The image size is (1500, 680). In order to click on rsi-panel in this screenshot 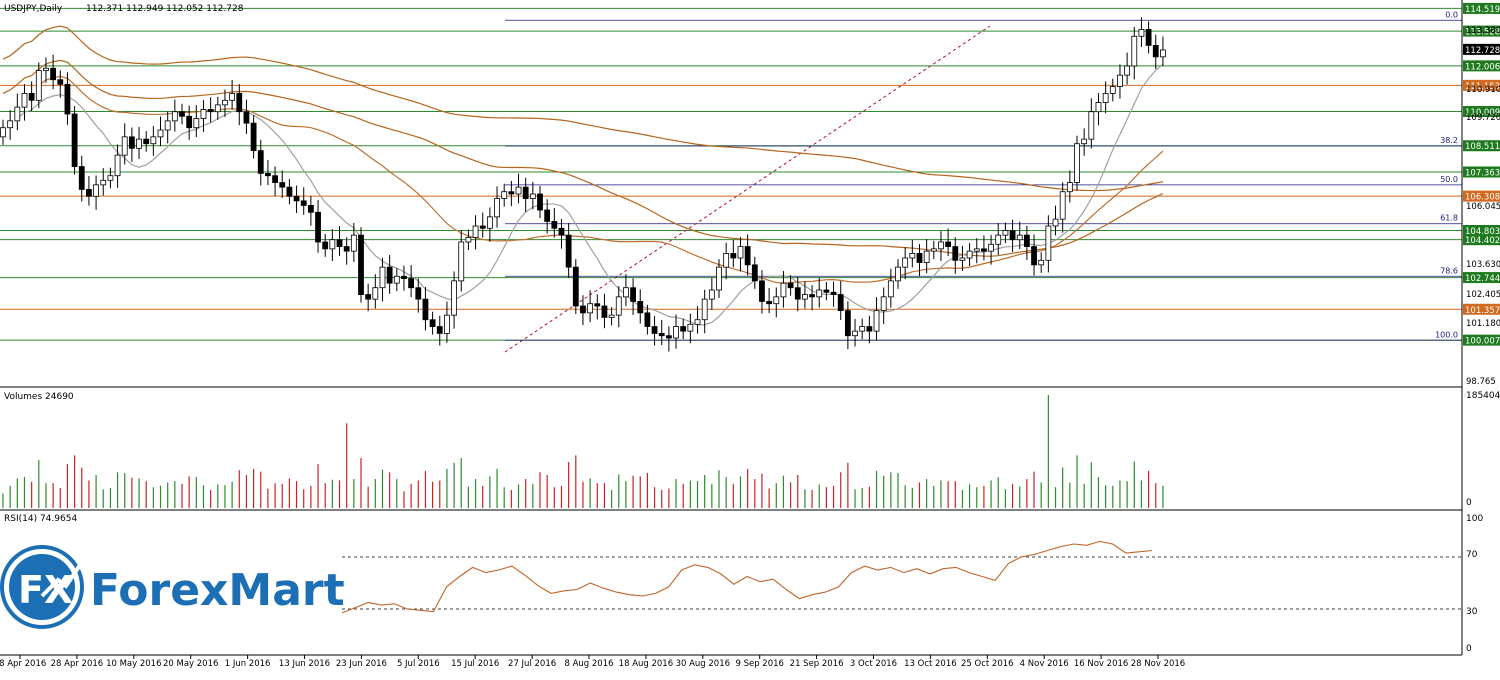, I will do `click(901, 577)`.